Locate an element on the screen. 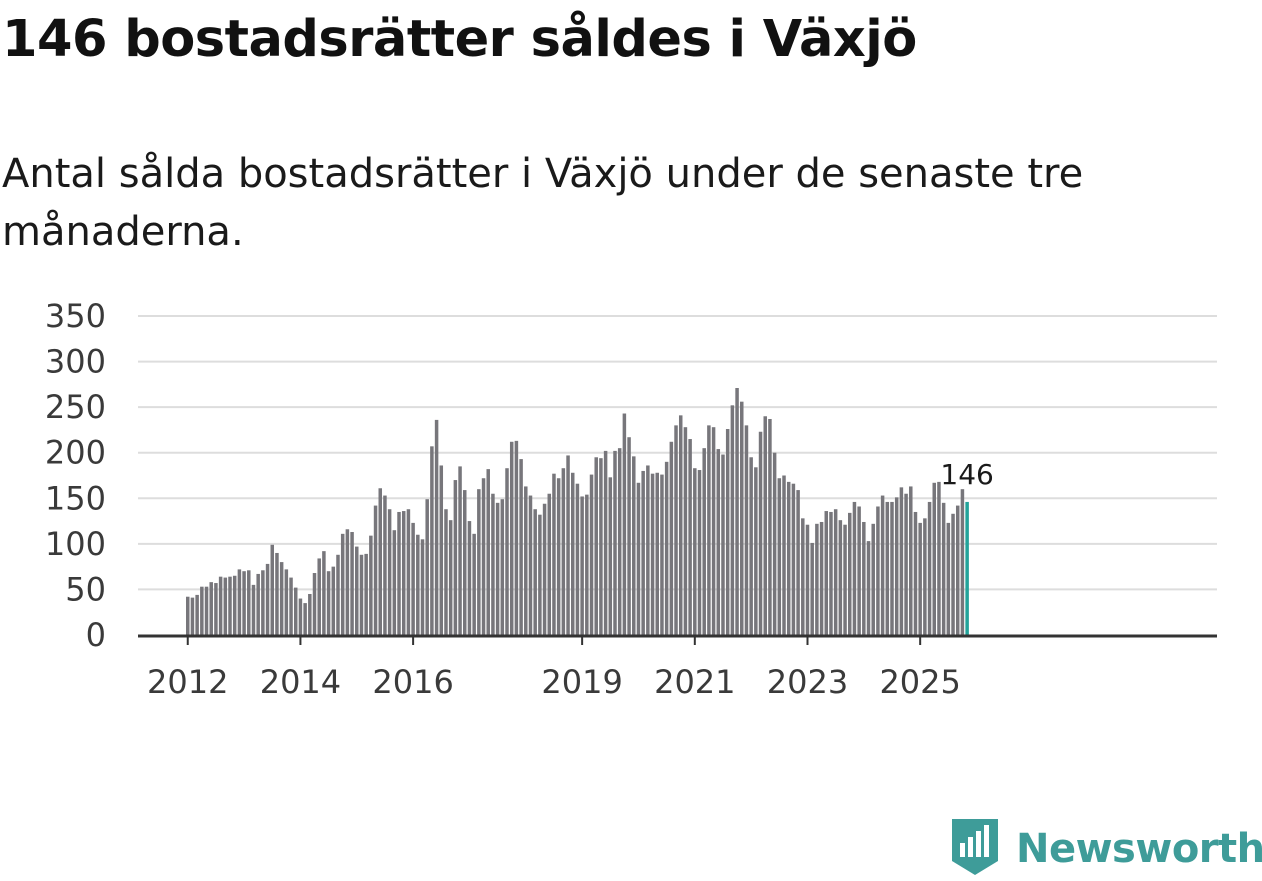  y-tick-label: 150 is located at coordinates (75, 498).